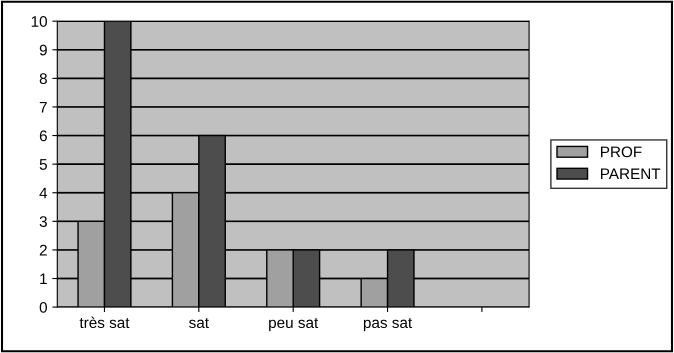 The image size is (674, 353). What do you see at coordinates (621, 152) in the screenshot?
I see `legend-label: PROF` at bounding box center [621, 152].